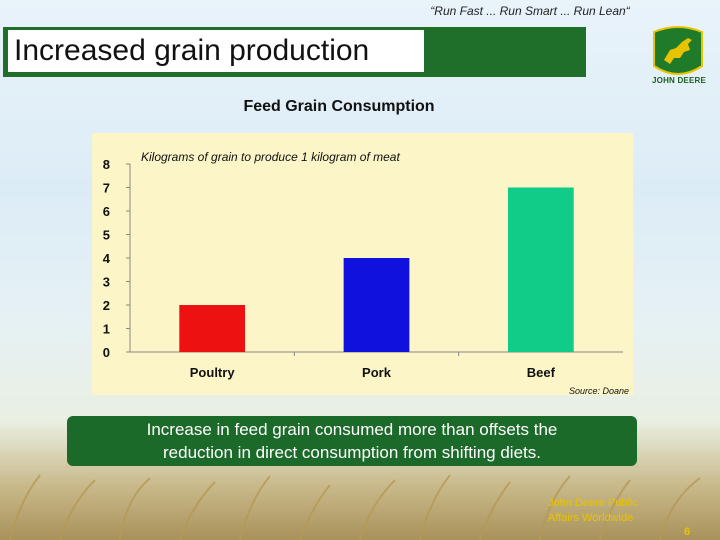 The image size is (720, 540). What do you see at coordinates (106, 282) in the screenshot?
I see `y-tick-label: 3` at bounding box center [106, 282].